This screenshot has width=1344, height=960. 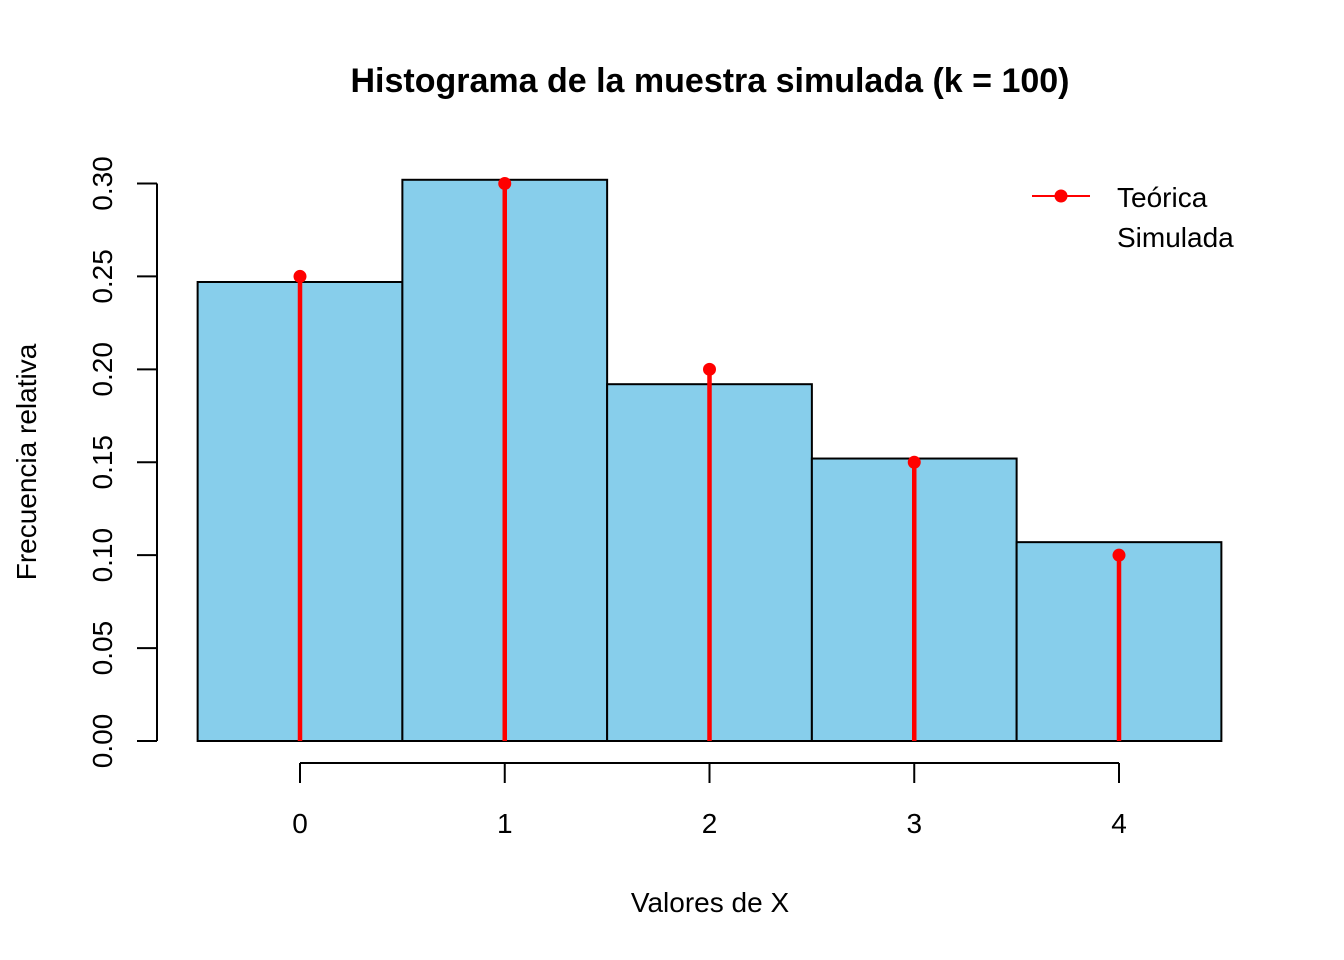 I want to click on y-axis-label: Frecuencia relativa, so click(x=26, y=461).